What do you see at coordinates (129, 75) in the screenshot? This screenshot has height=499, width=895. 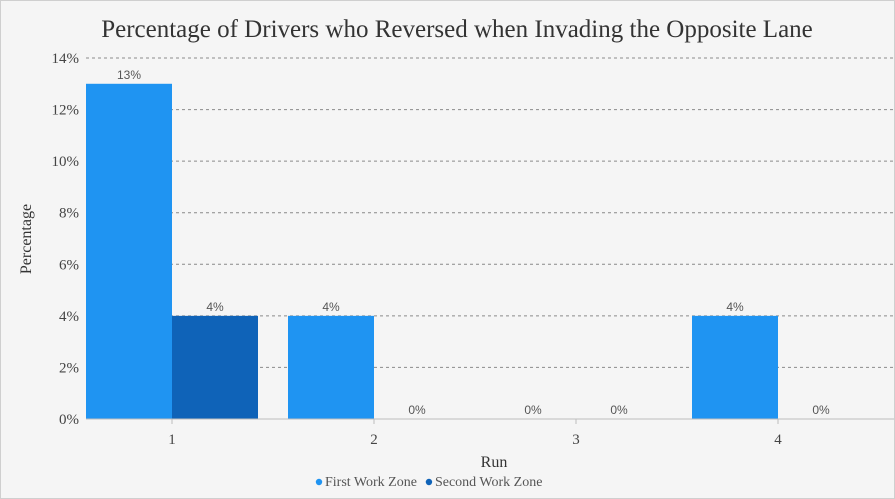 I see `data-label: 13%` at bounding box center [129, 75].